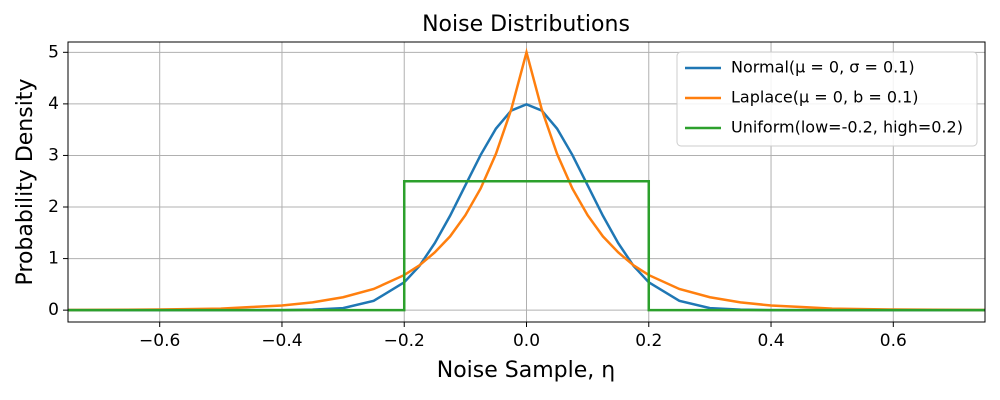 The height and width of the screenshot is (400, 1000). I want to click on y-axis-label: Probability Density, so click(25, 182).